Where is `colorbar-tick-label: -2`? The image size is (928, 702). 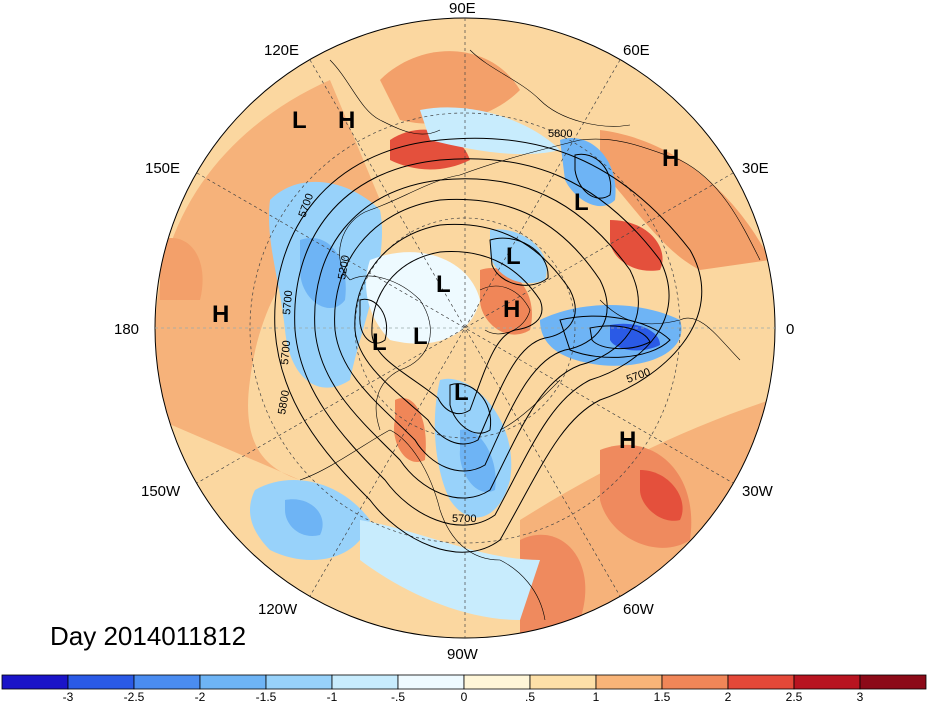
colorbar-tick-label: -2 is located at coordinates (200, 696).